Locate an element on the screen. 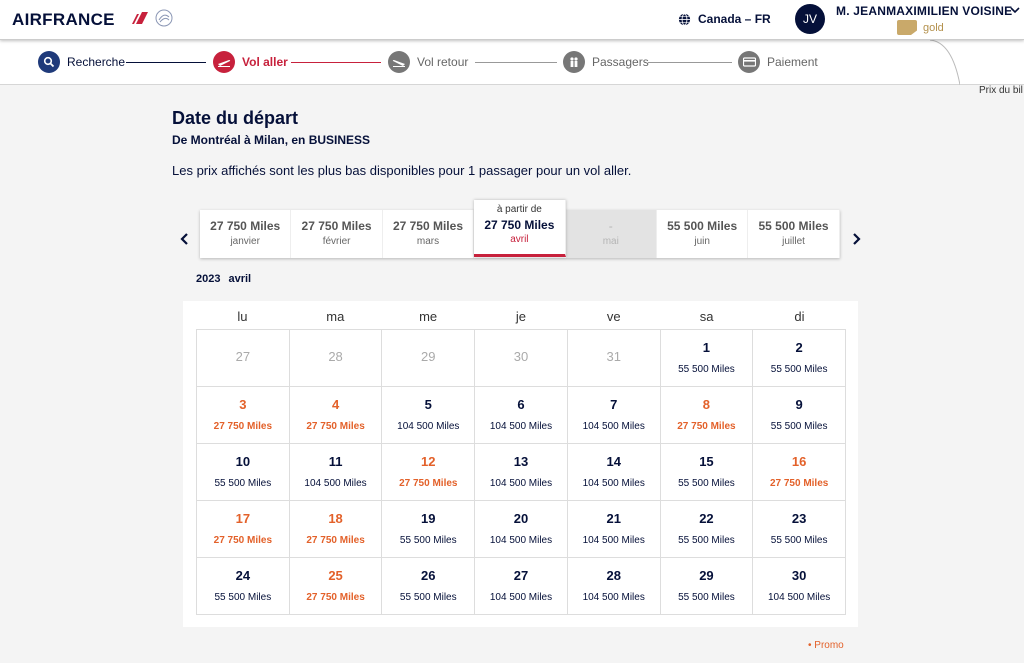 The width and height of the screenshot is (1024, 663). calendar-day: 9 55 500 Miles is located at coordinates (799, 415).